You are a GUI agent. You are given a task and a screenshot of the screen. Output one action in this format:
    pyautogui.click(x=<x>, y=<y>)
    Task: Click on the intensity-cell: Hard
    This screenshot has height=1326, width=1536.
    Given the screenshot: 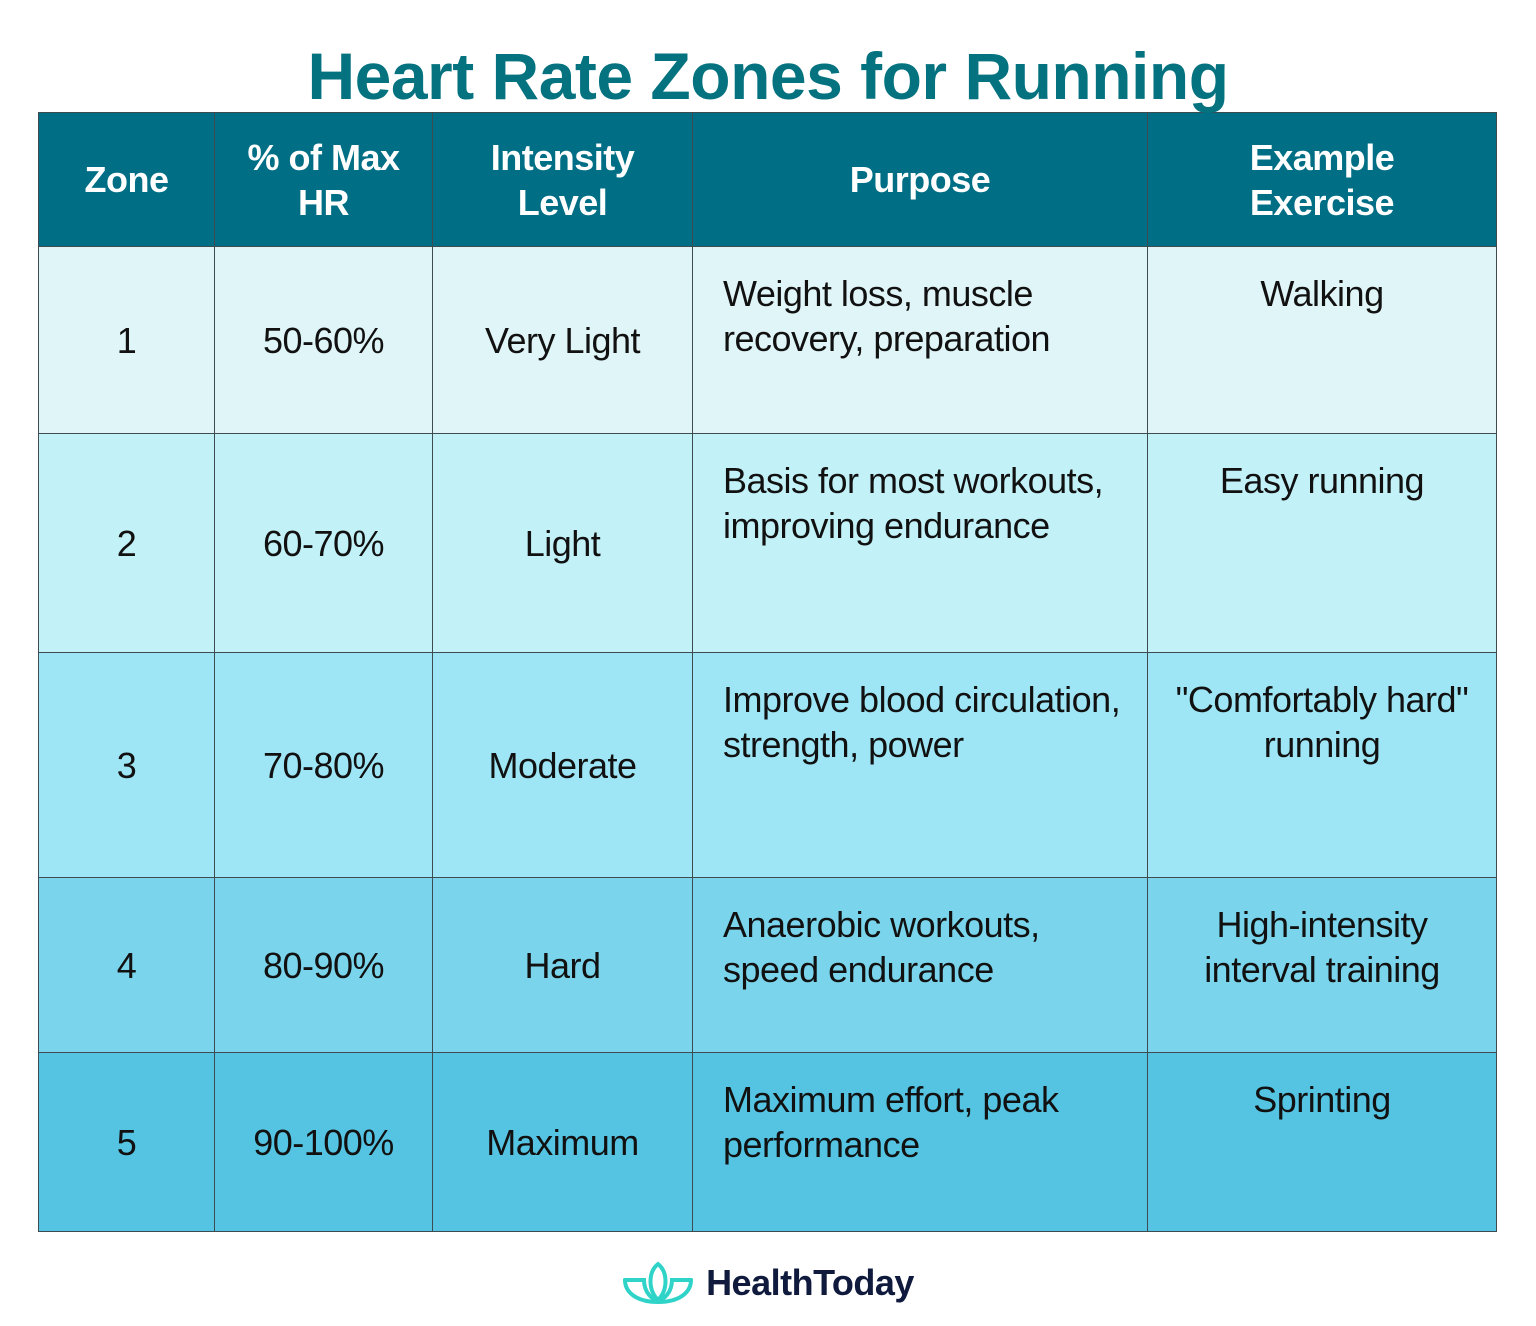 What is the action you would take?
    pyautogui.click(x=562, y=965)
    